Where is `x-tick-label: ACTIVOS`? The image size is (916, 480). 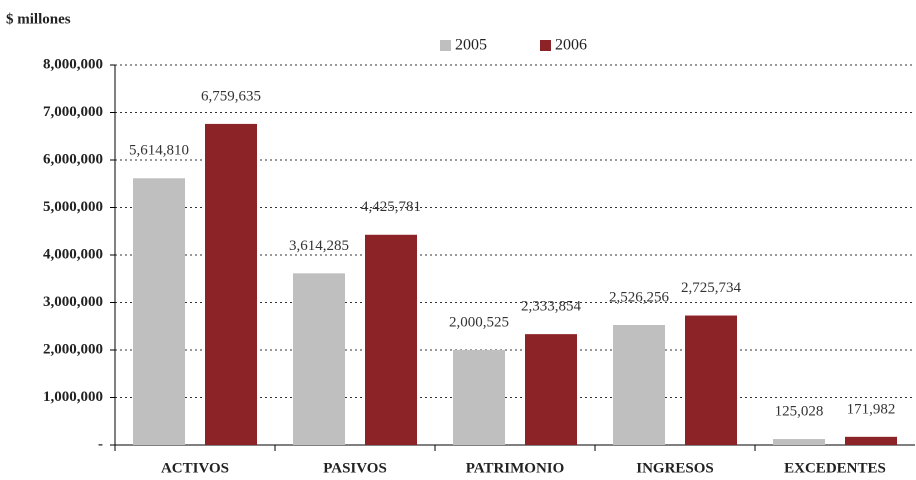 x-tick-label: ACTIVOS is located at coordinates (195, 468).